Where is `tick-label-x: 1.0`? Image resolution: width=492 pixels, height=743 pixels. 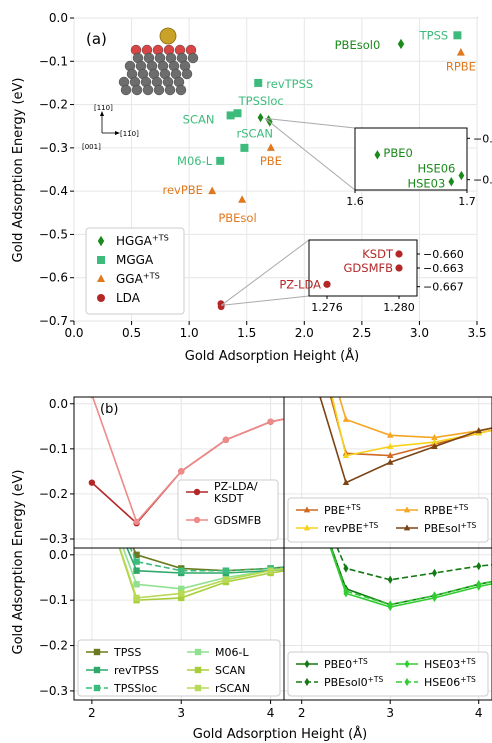 tick-label-x: 1.0 is located at coordinates (189, 333).